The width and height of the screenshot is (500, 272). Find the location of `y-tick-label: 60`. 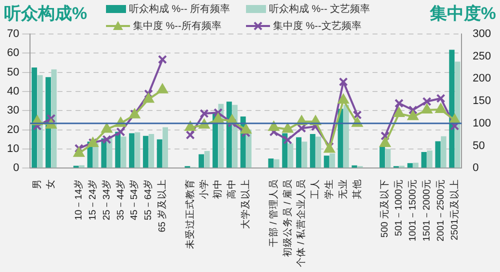

y-tick-label: 60 is located at coordinates (13, 53).